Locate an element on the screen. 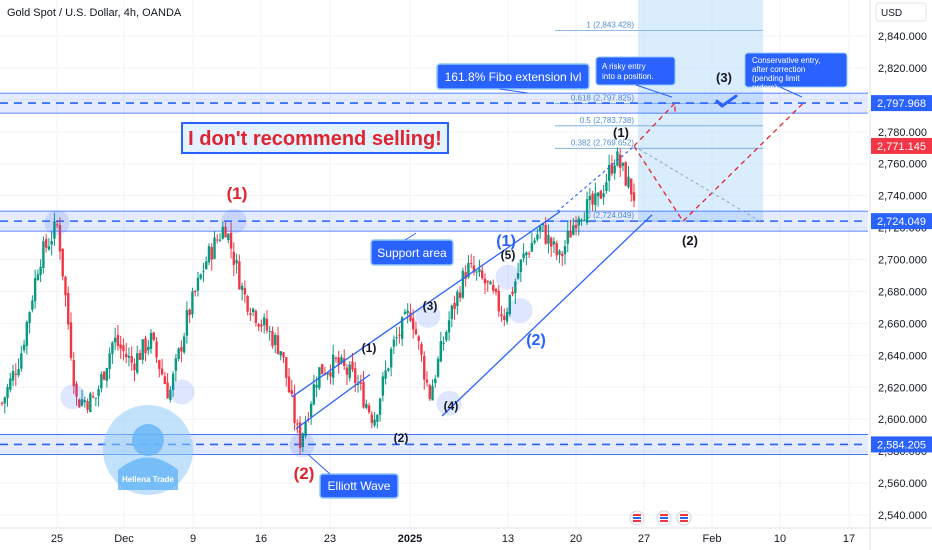 The width and height of the screenshot is (932, 550). price-tick-label: 2,840.000 is located at coordinates (902, 37).